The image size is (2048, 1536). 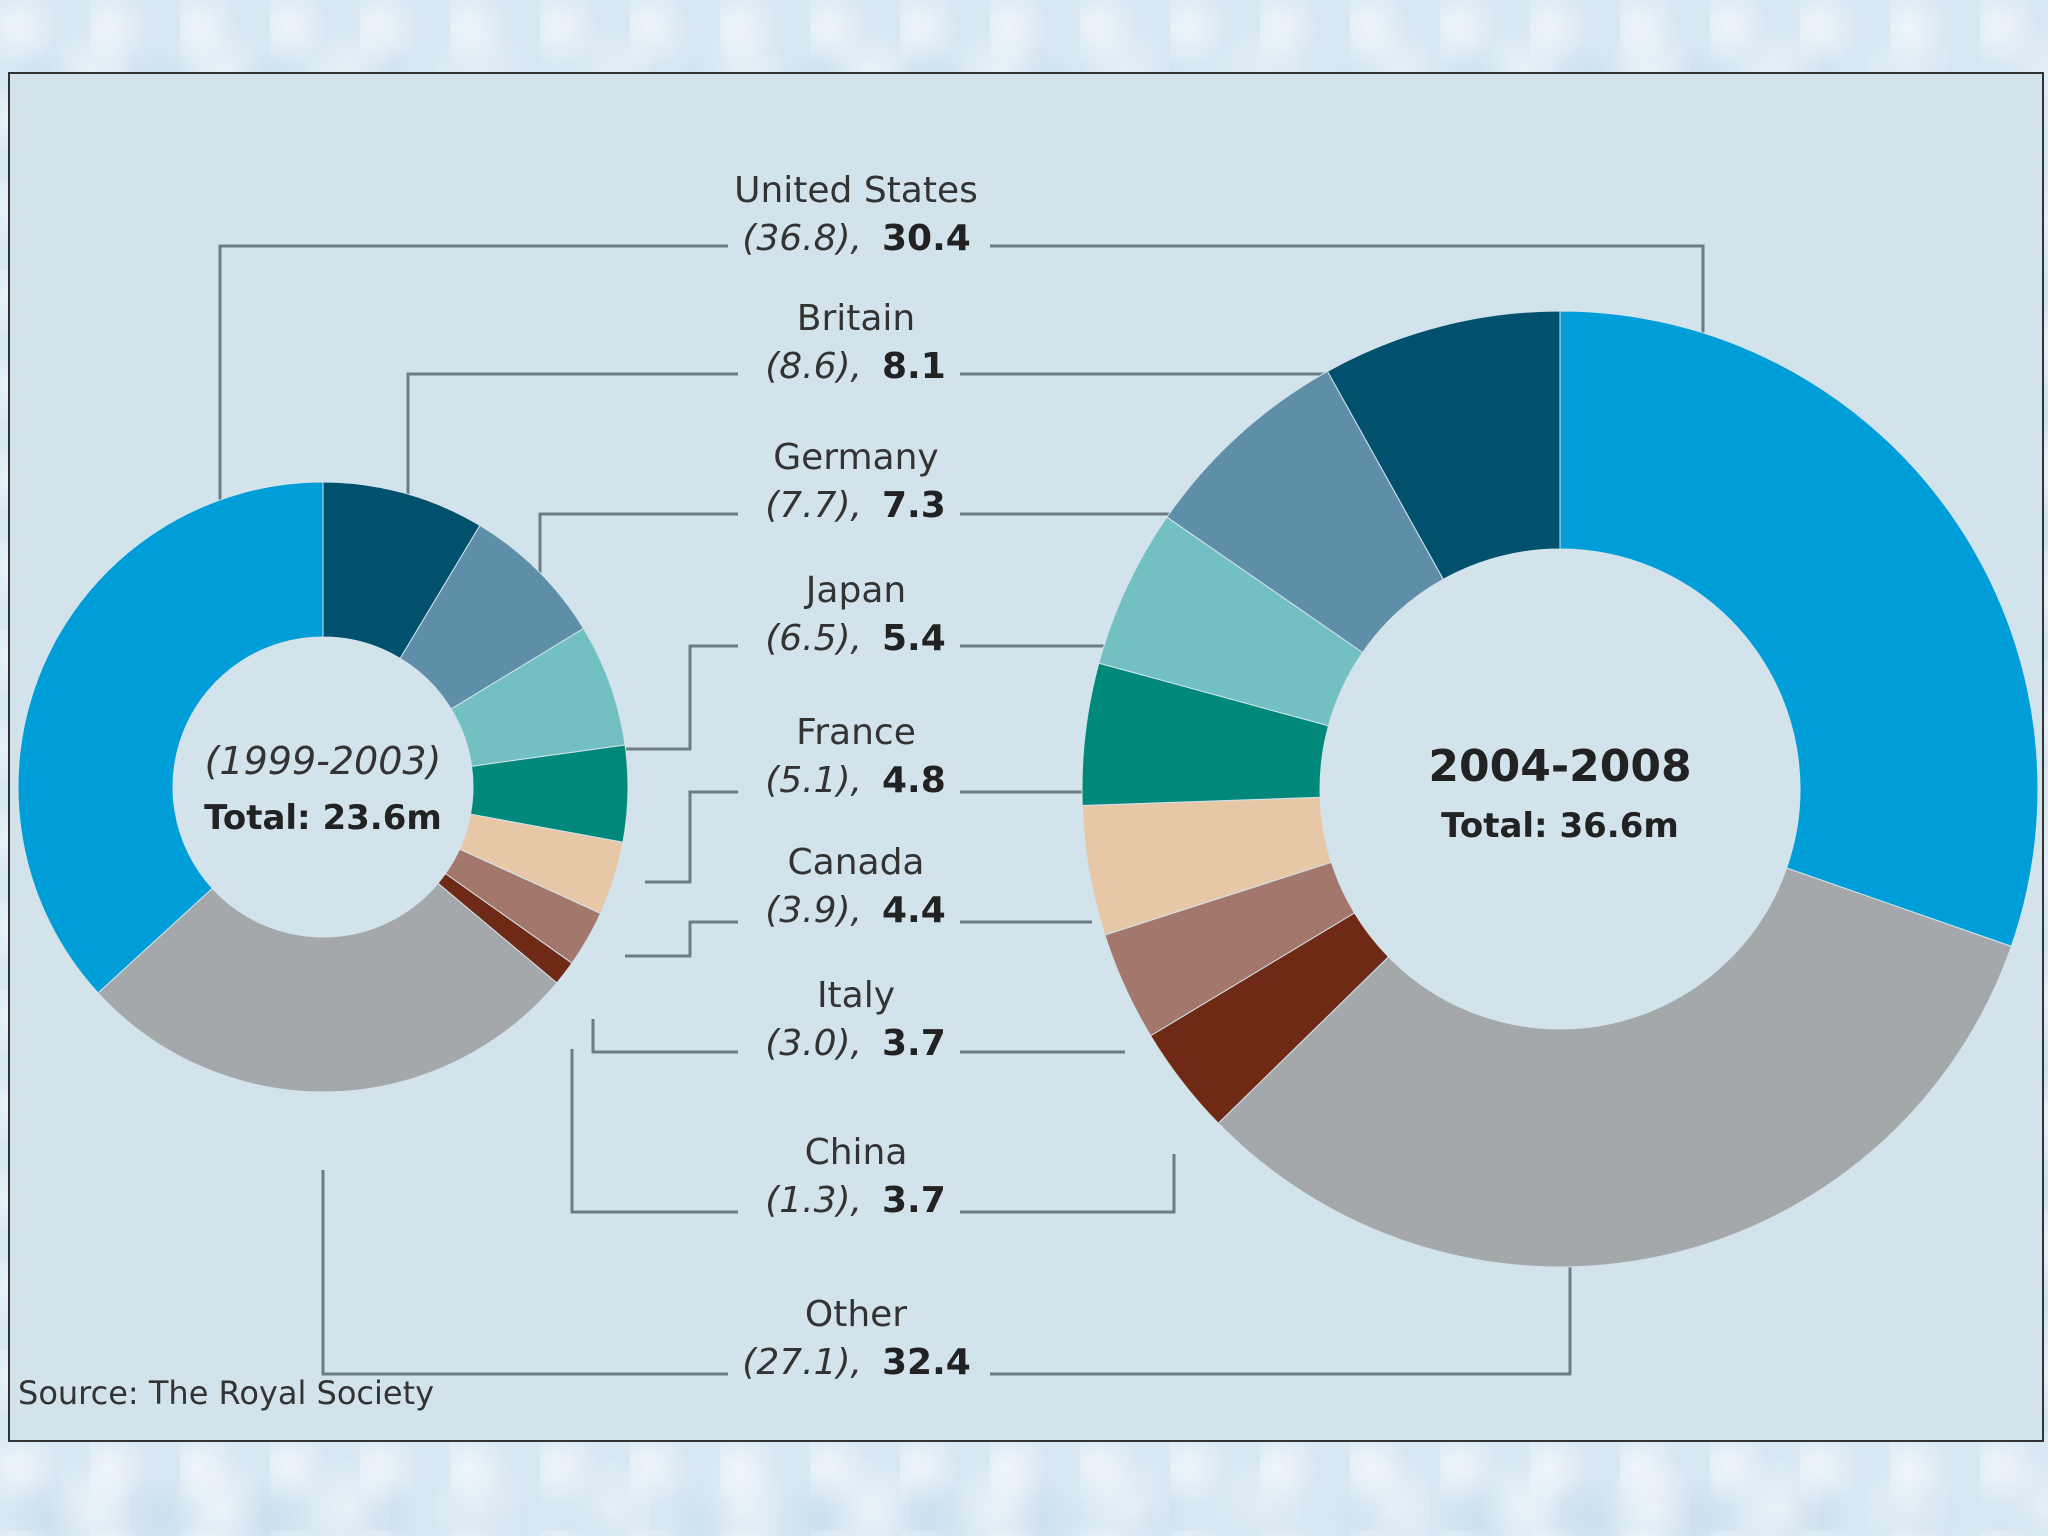 I want to click on label-new-value-canada: 4.4, so click(x=914, y=910).